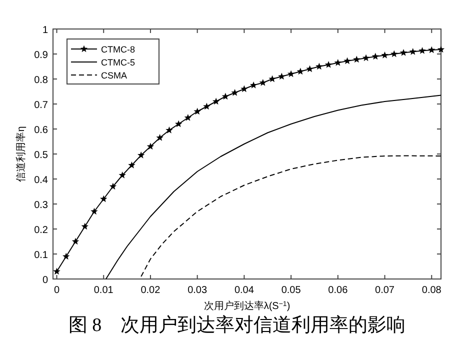  I want to click on legend-label: CTMC-8, so click(118, 49).